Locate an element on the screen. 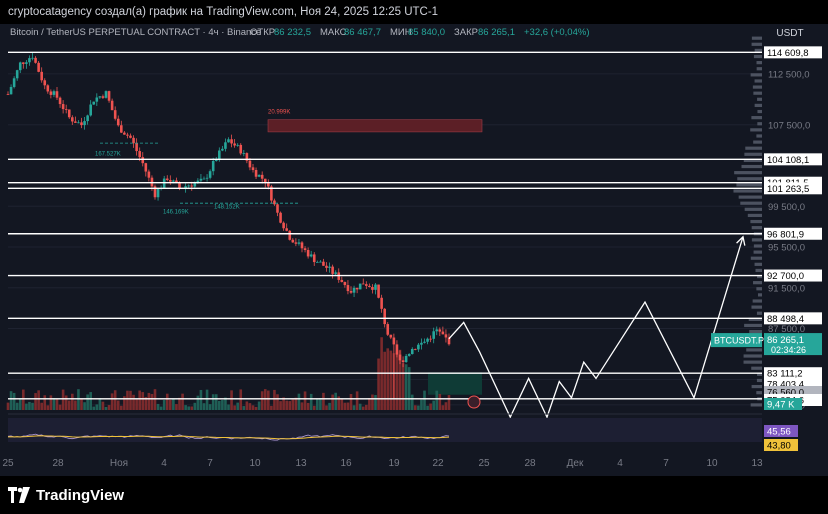 This screenshot has height=514, width=828. projection-arrowhead is located at coordinates (741, 240).